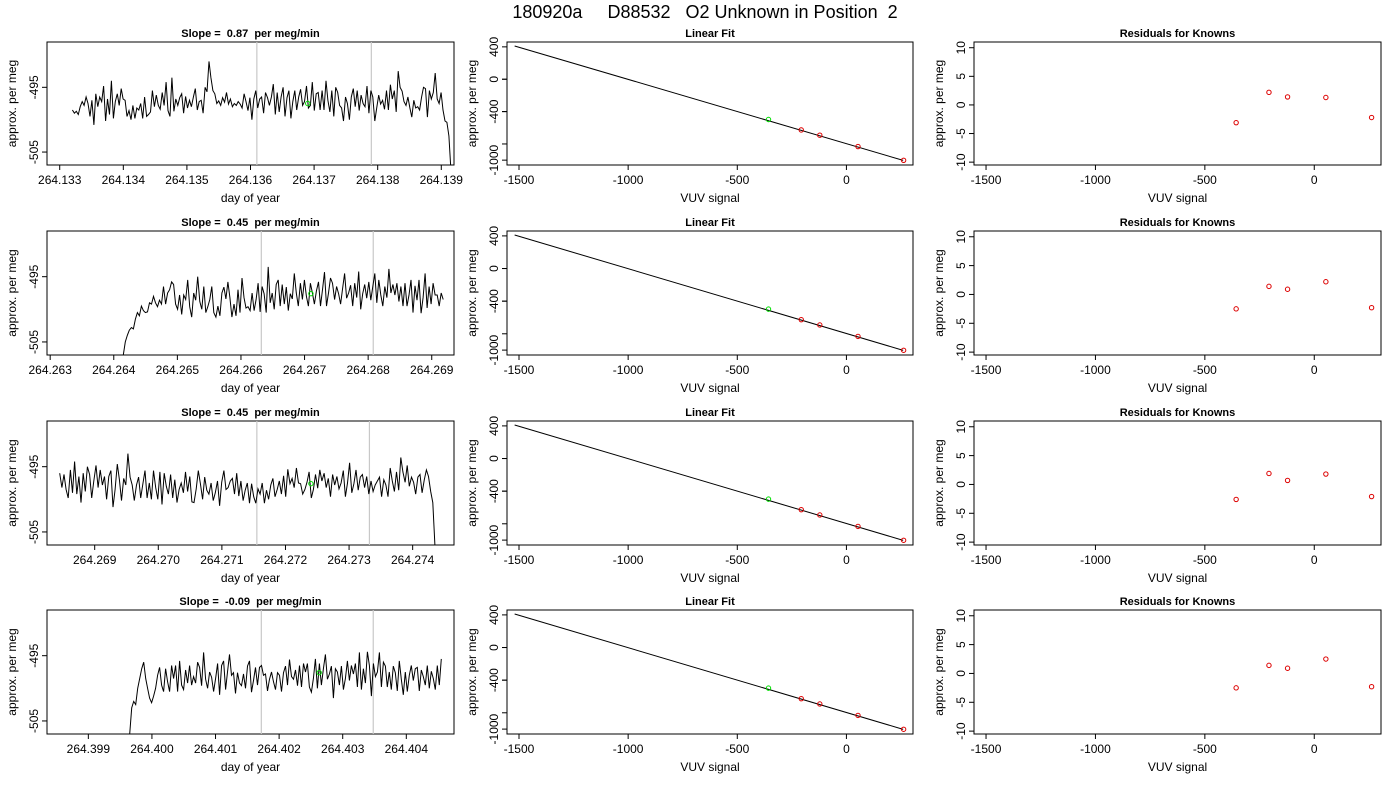  What do you see at coordinates (250, 602) in the screenshot?
I see `panel-title: Slope = -0.09 per meg/min` at bounding box center [250, 602].